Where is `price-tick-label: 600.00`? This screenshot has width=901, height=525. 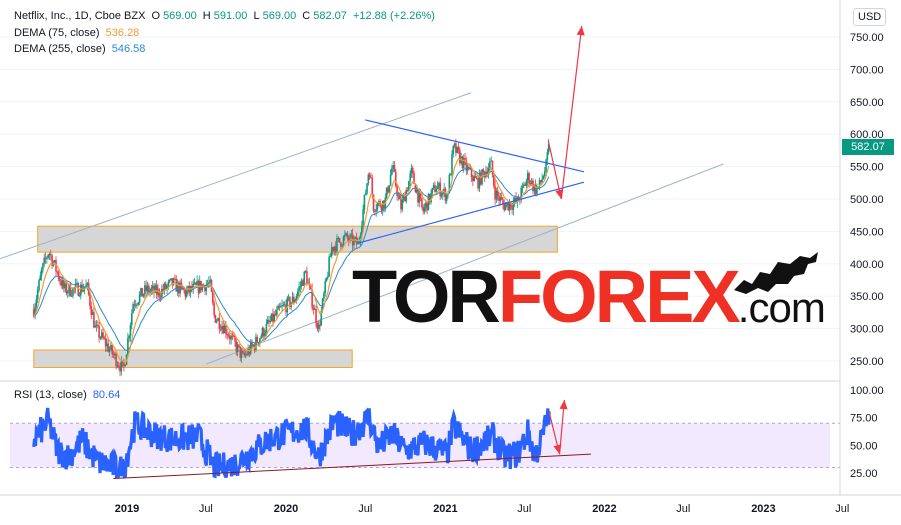
price-tick-label: 600.00 is located at coordinates (867, 135).